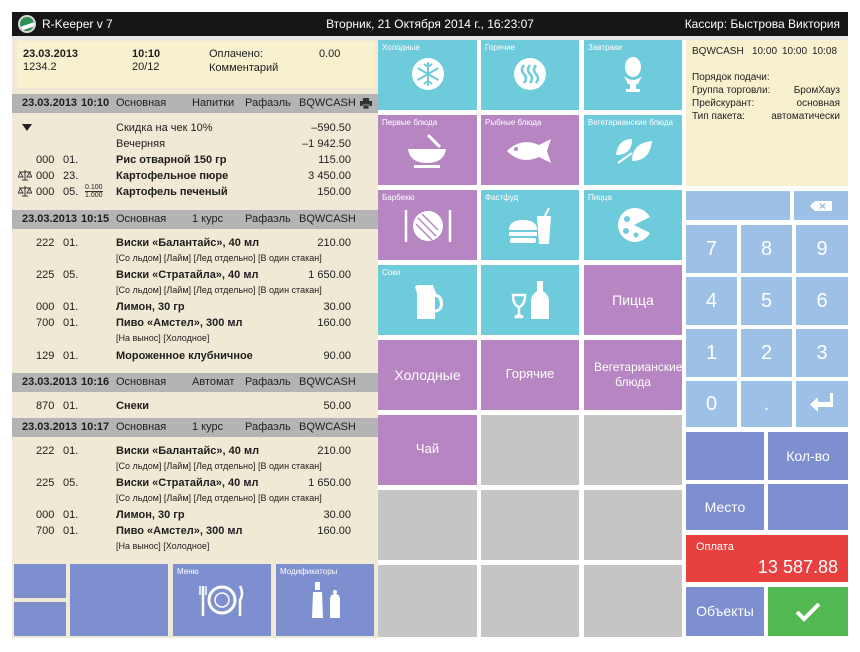 This screenshot has width=860, height=652. Describe the element at coordinates (633, 300) in the screenshot. I see `category-pizza-big: Пицца` at that location.